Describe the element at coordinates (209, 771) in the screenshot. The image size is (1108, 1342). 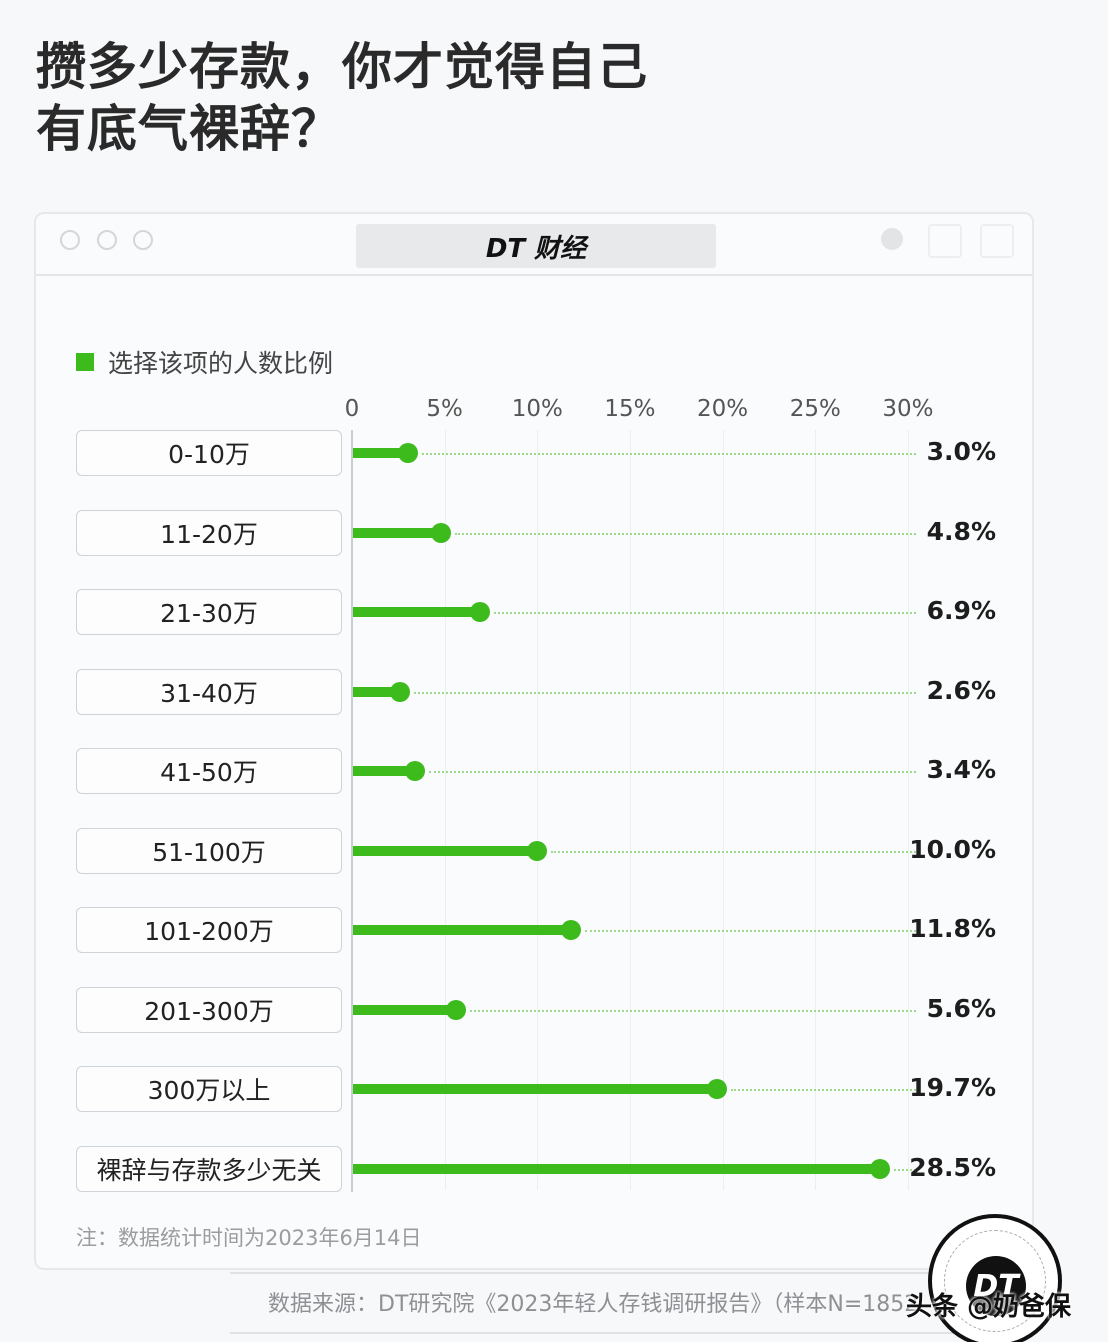
I see `category-label: 41-50万` at that location.